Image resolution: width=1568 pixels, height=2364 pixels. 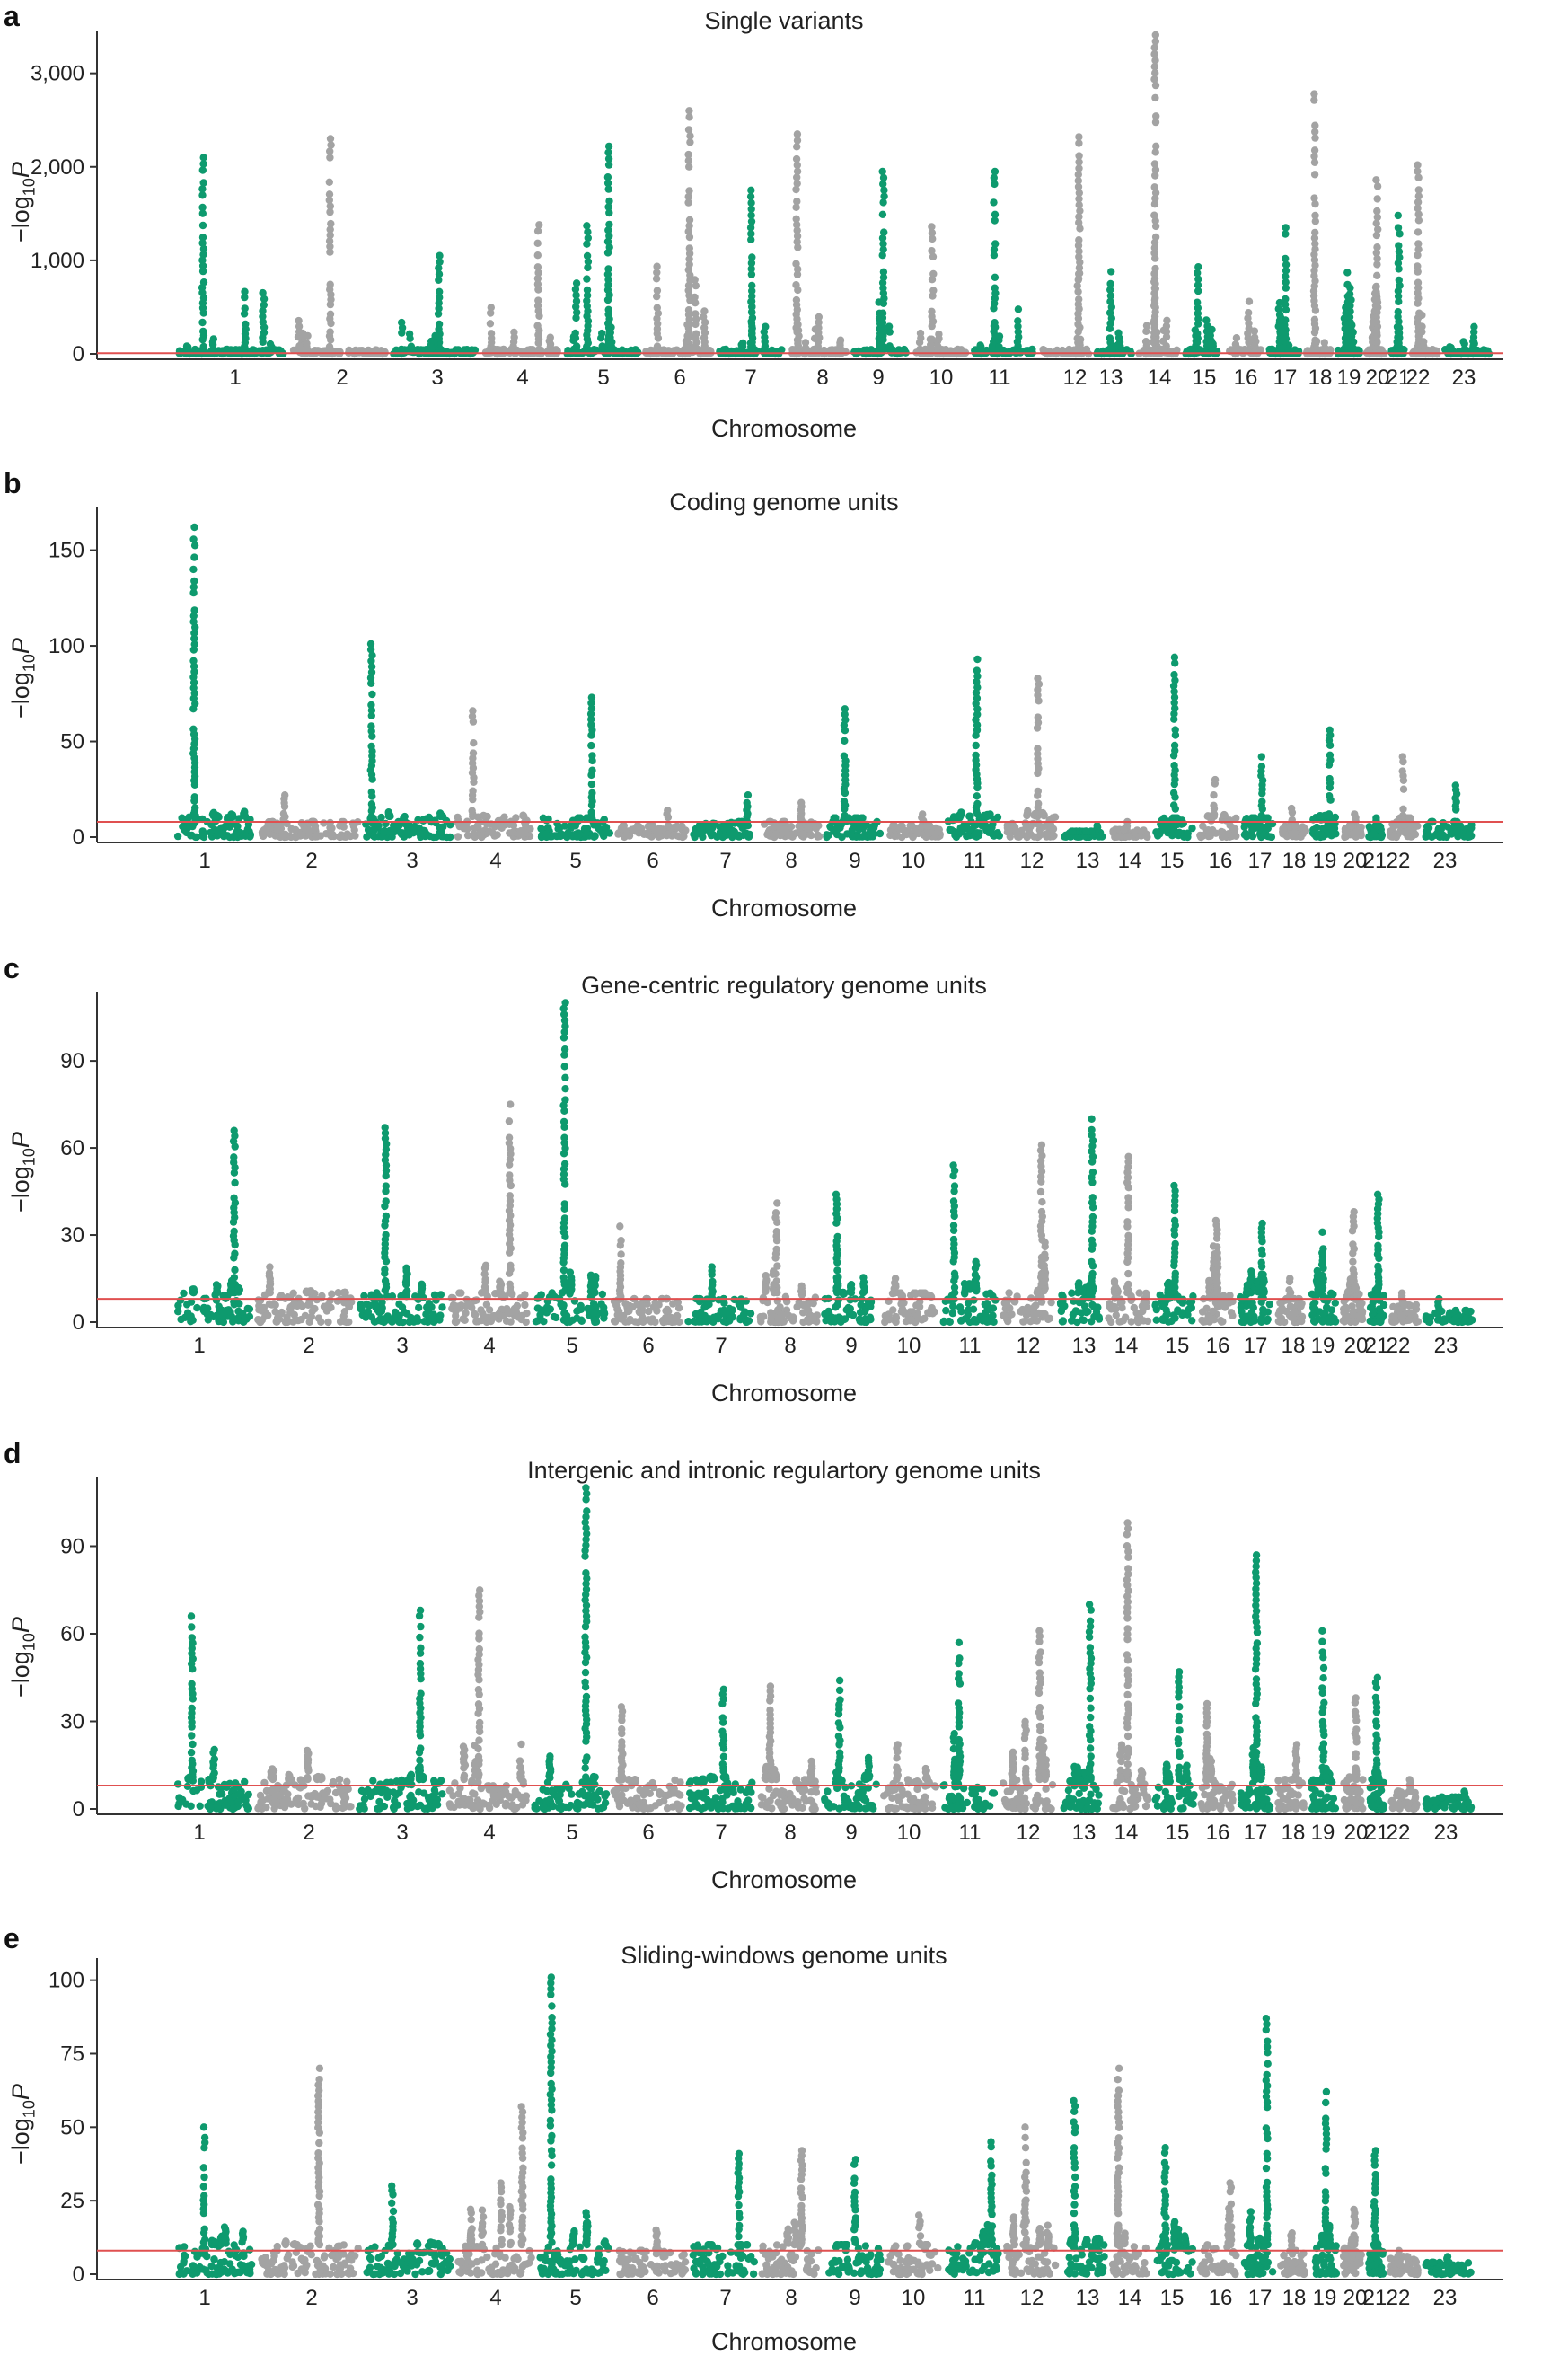 I want to click on x-tick-label-chr-10: 10, so click(x=914, y=861).